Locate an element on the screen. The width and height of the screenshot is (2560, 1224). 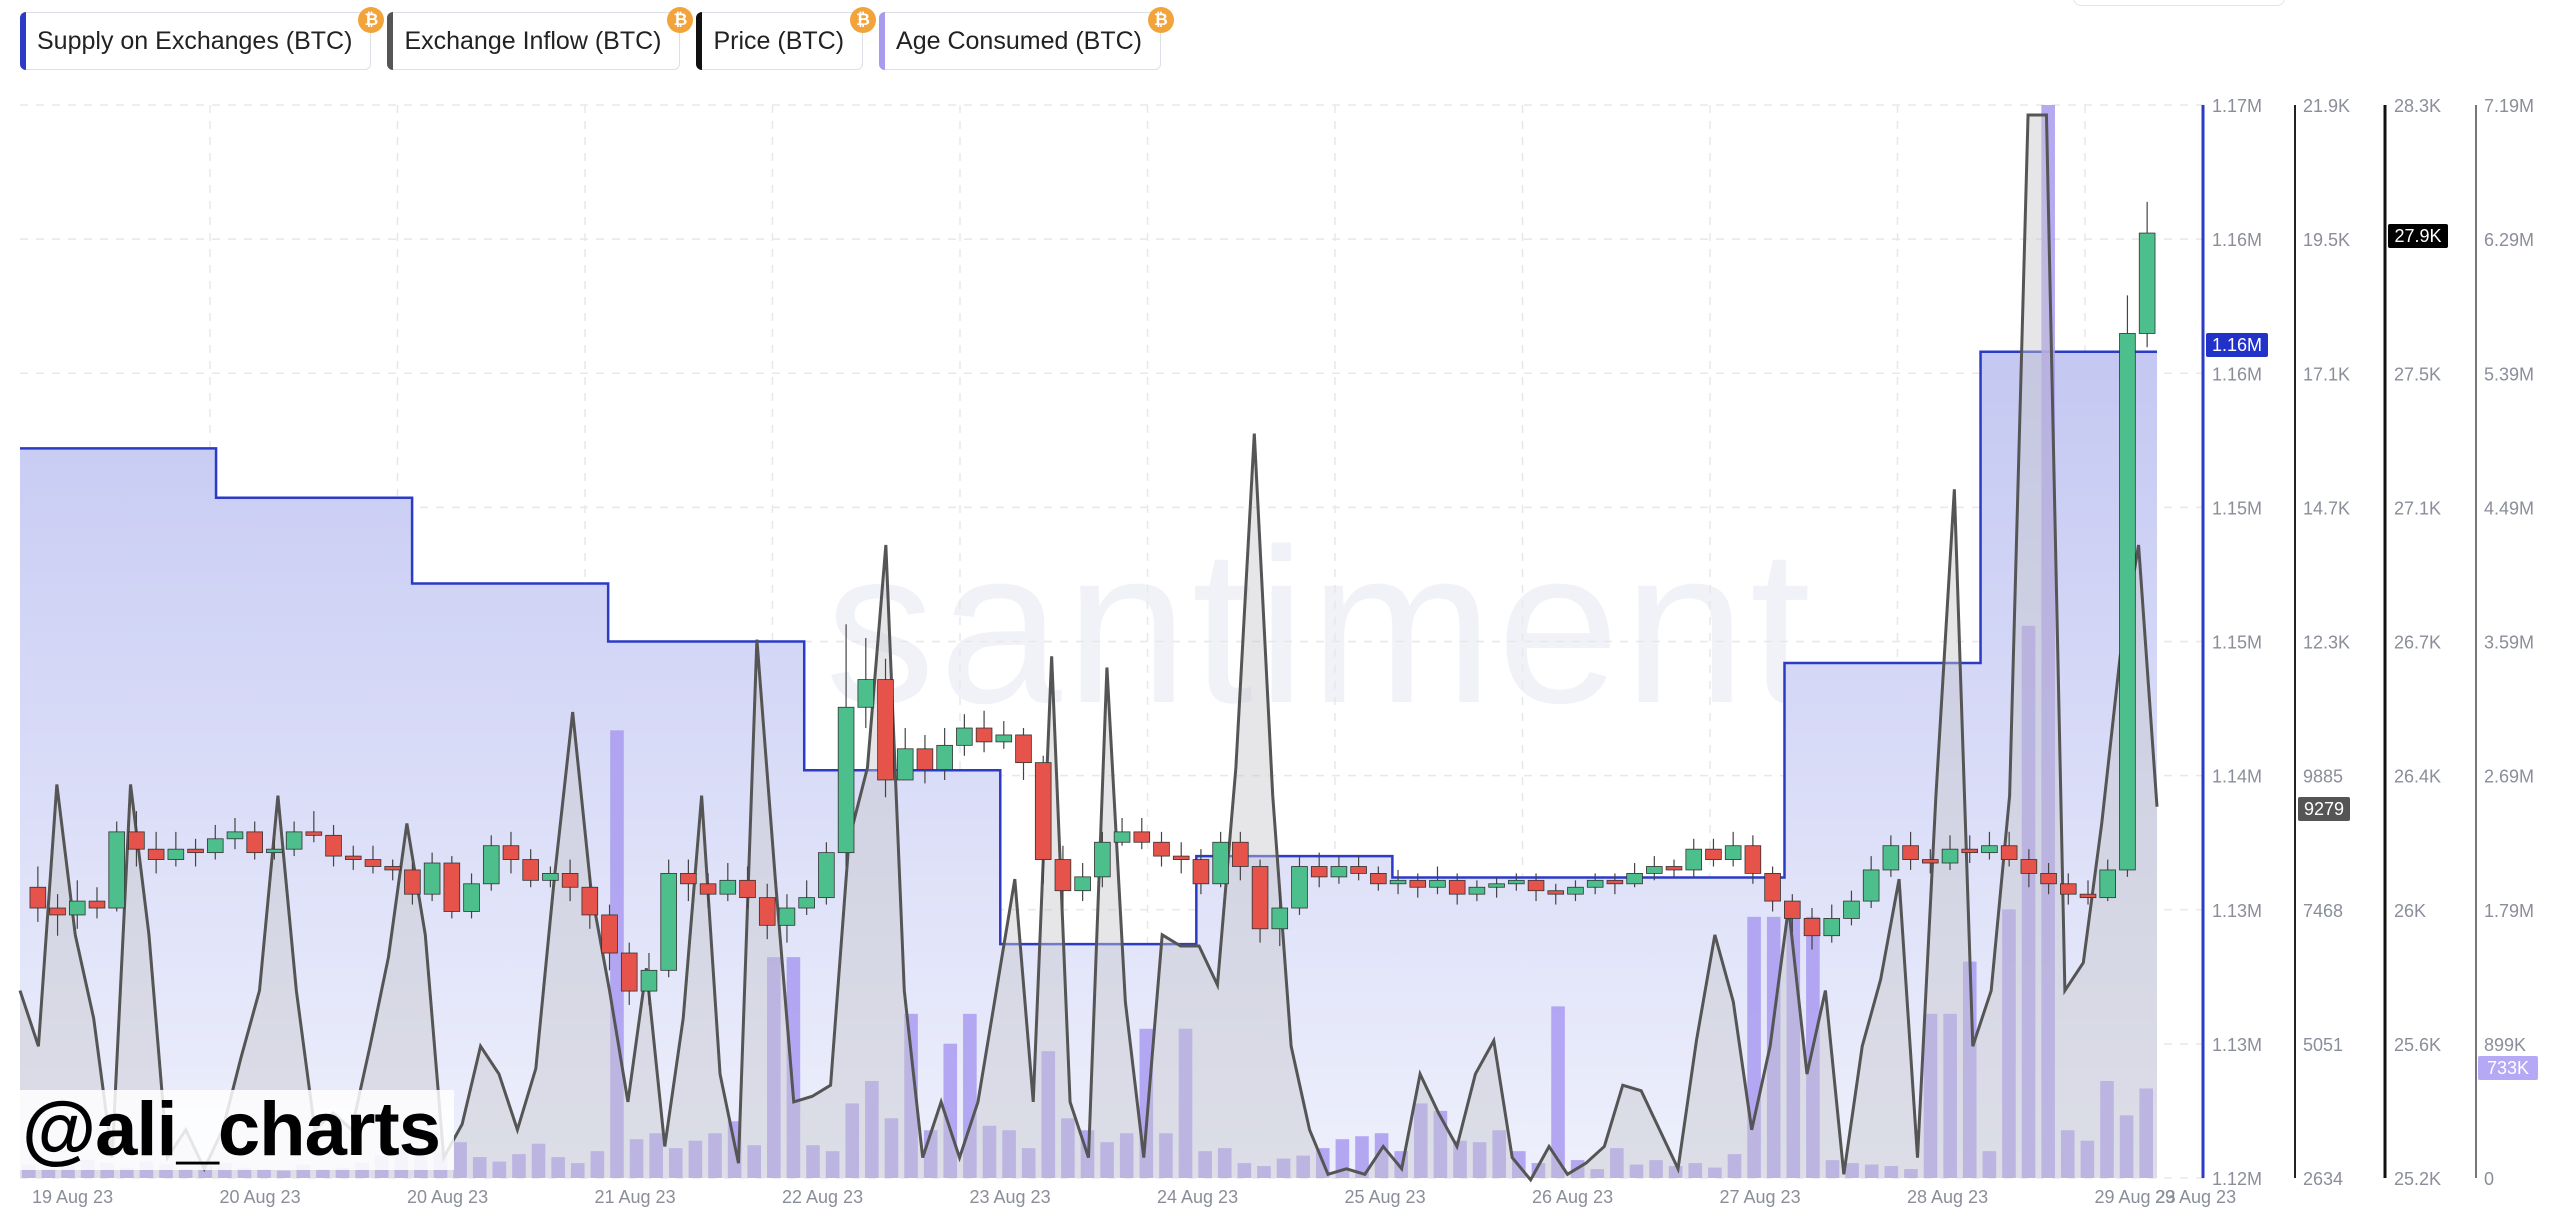
x-tick-label: 19 Aug 23 is located at coordinates (72, 1197).